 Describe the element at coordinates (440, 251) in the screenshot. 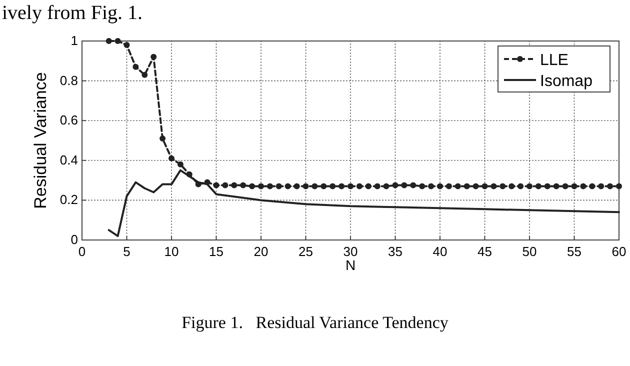

I see `x-tick-label: 40` at that location.